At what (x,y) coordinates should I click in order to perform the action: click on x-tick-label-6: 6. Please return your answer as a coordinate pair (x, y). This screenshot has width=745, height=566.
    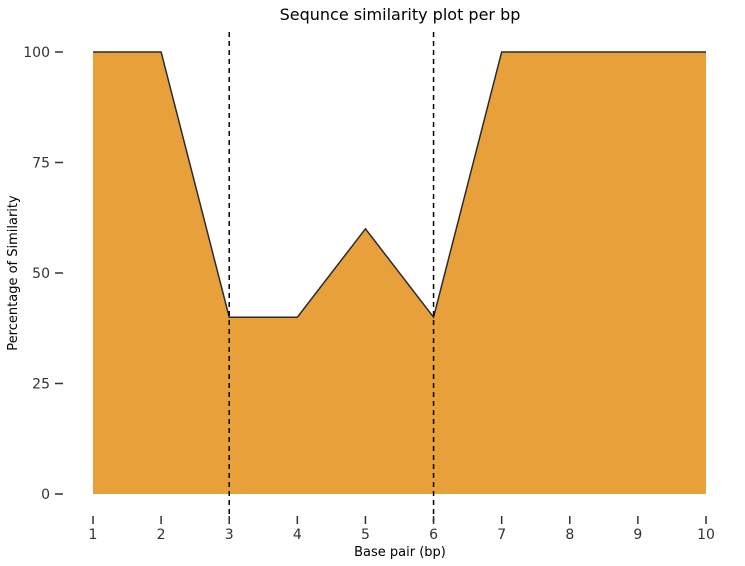
    Looking at the image, I should click on (433, 535).